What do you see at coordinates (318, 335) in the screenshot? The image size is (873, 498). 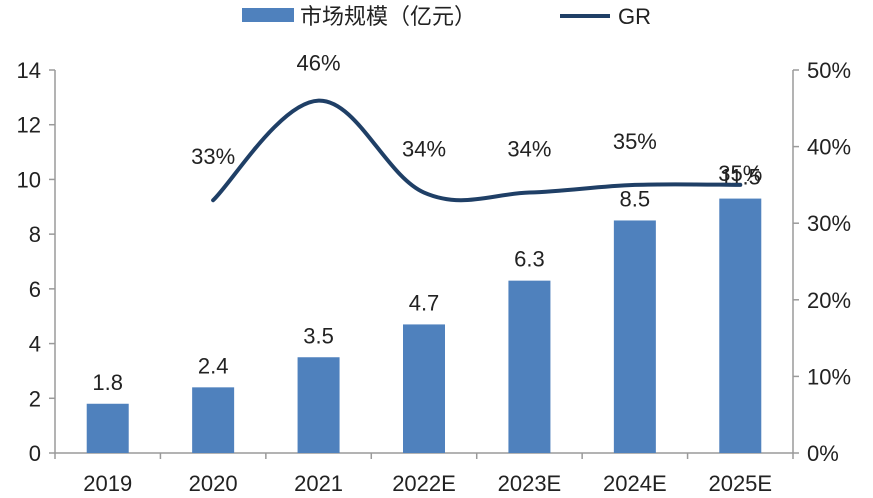 I see `bar-data-label: 3.5` at bounding box center [318, 335].